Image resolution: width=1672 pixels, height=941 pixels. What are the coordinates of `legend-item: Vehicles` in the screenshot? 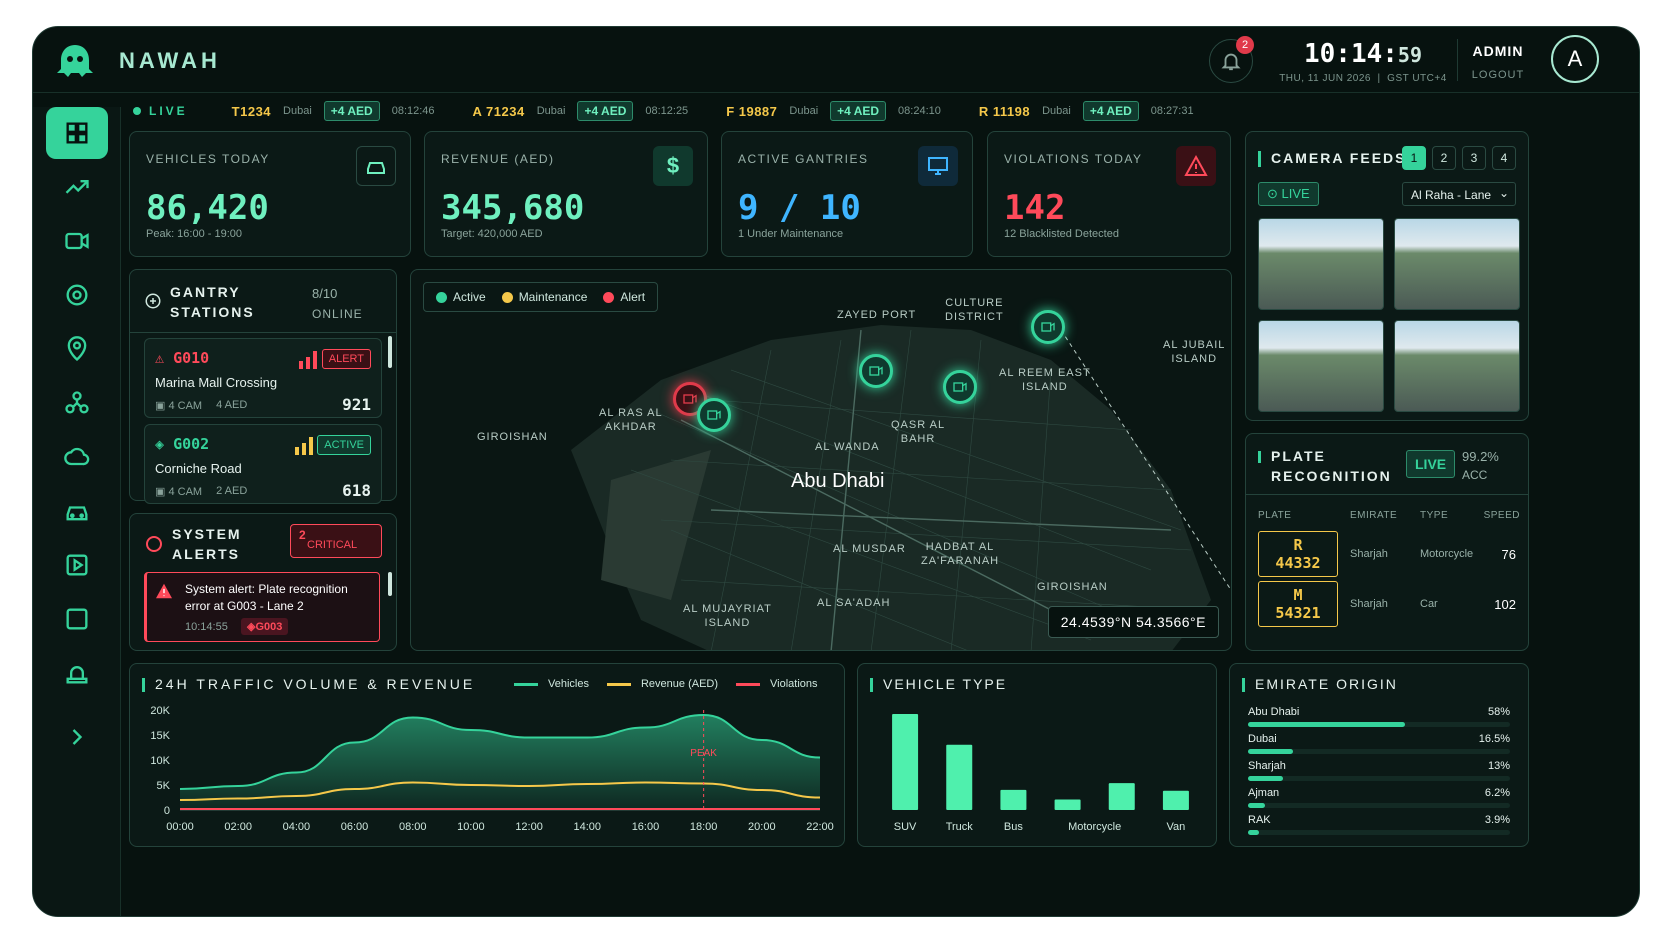 It's located at (551, 684).